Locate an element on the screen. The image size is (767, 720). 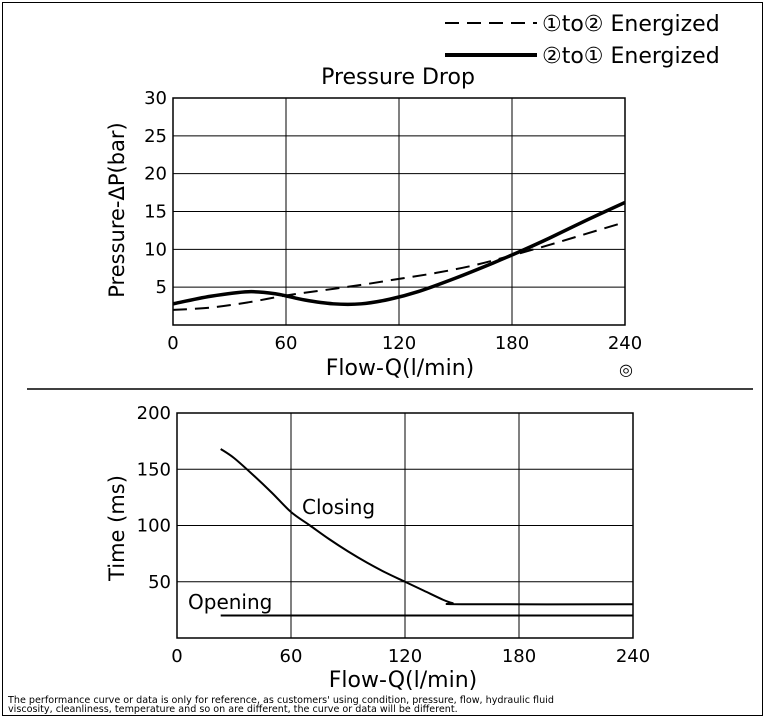
chart1-y-tick-label: 30 is located at coordinates (155, 98).